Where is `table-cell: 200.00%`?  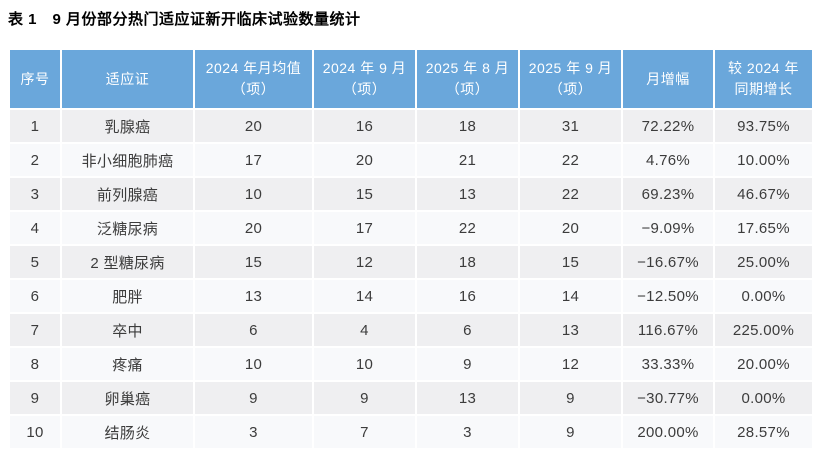
table-cell: 200.00% is located at coordinates (668, 432).